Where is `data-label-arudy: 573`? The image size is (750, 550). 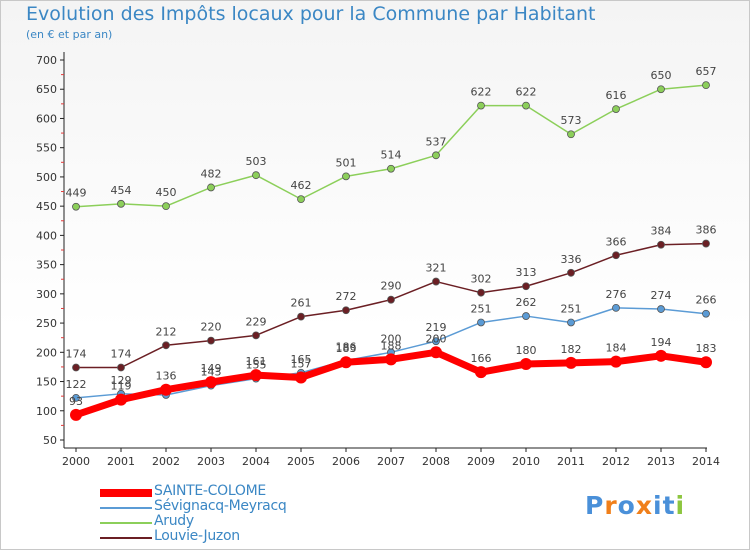
data-label-arudy: 573 is located at coordinates (571, 120).